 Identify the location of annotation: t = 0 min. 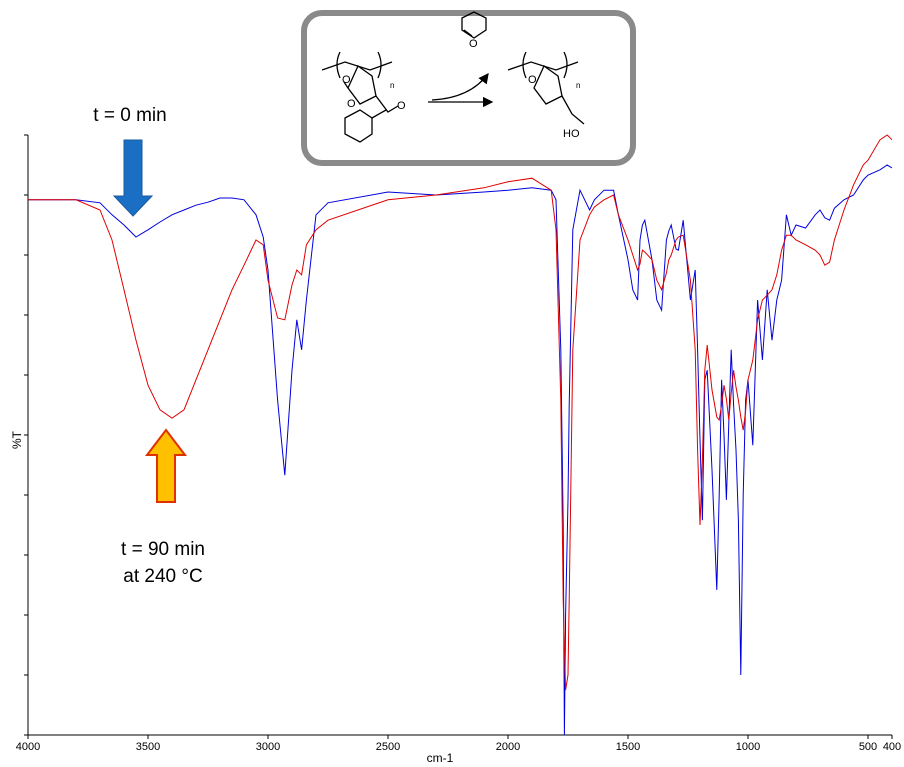
(129, 115).